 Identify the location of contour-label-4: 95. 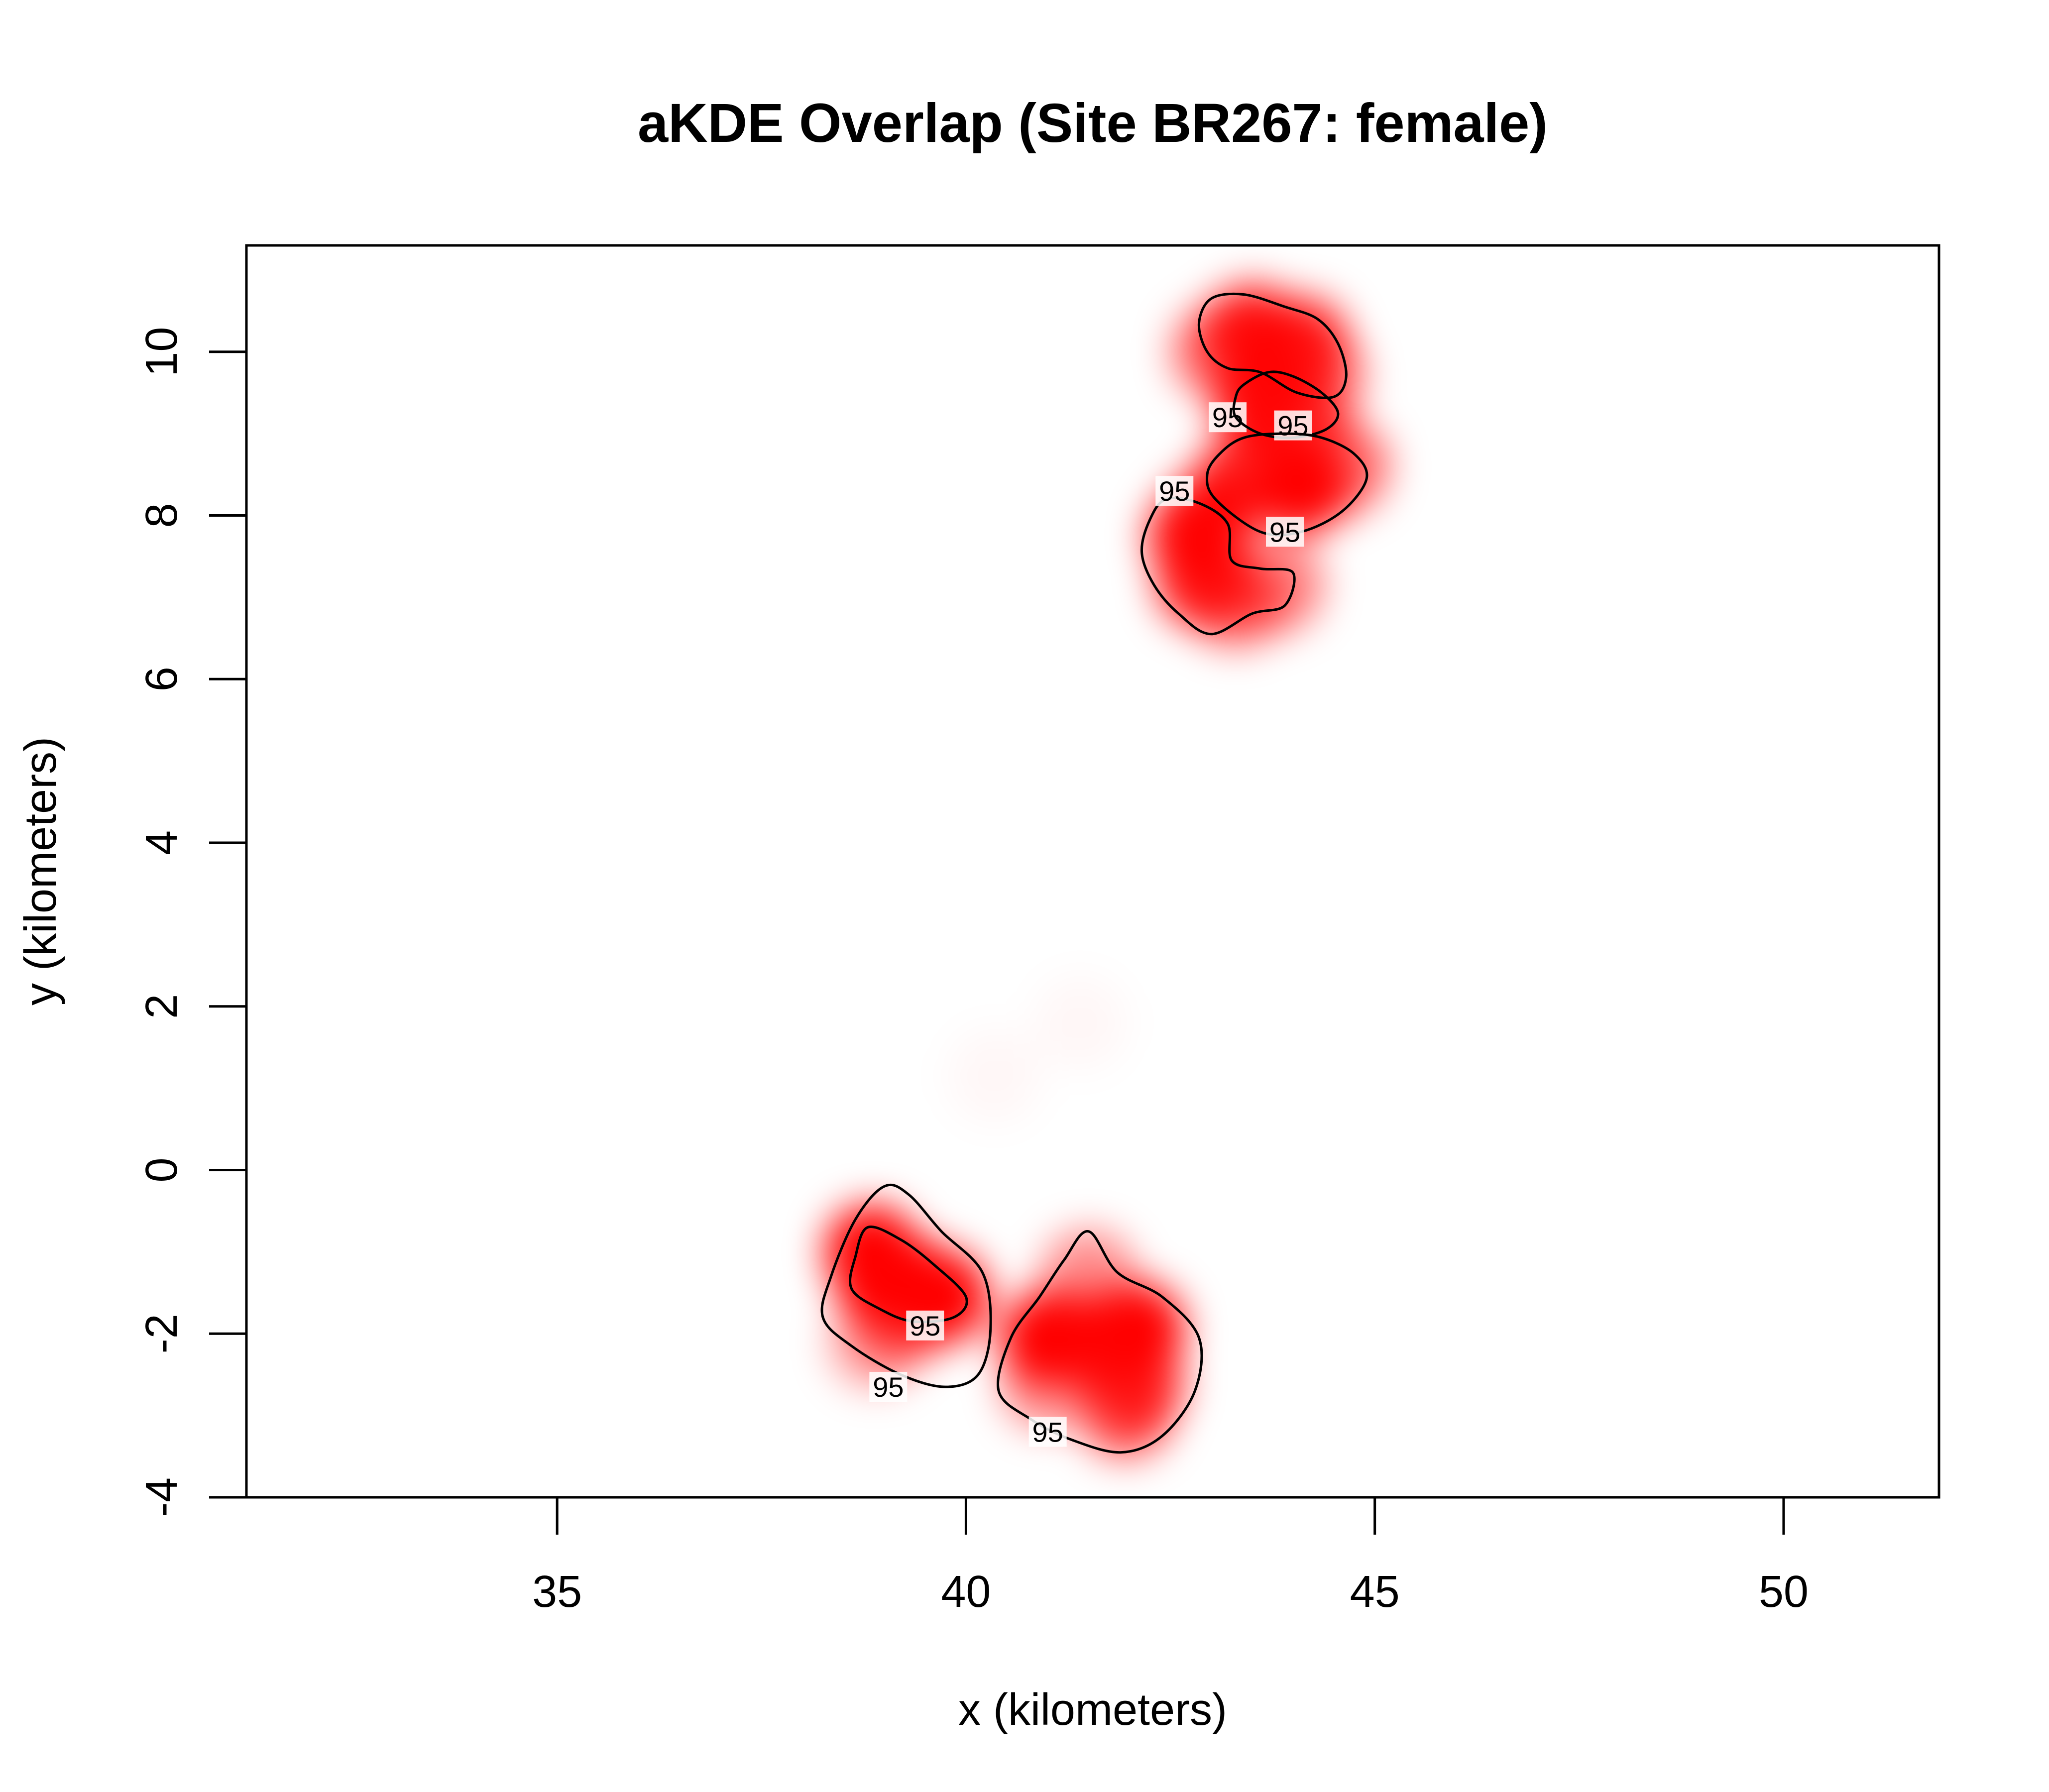
(888, 1387).